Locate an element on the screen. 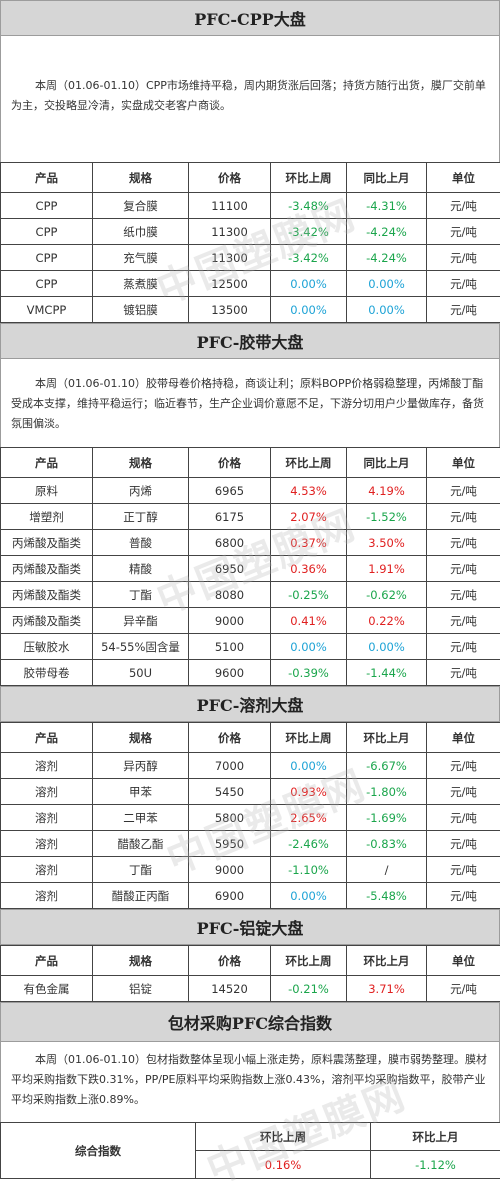  table-cell: -1.44% is located at coordinates (386, 672).